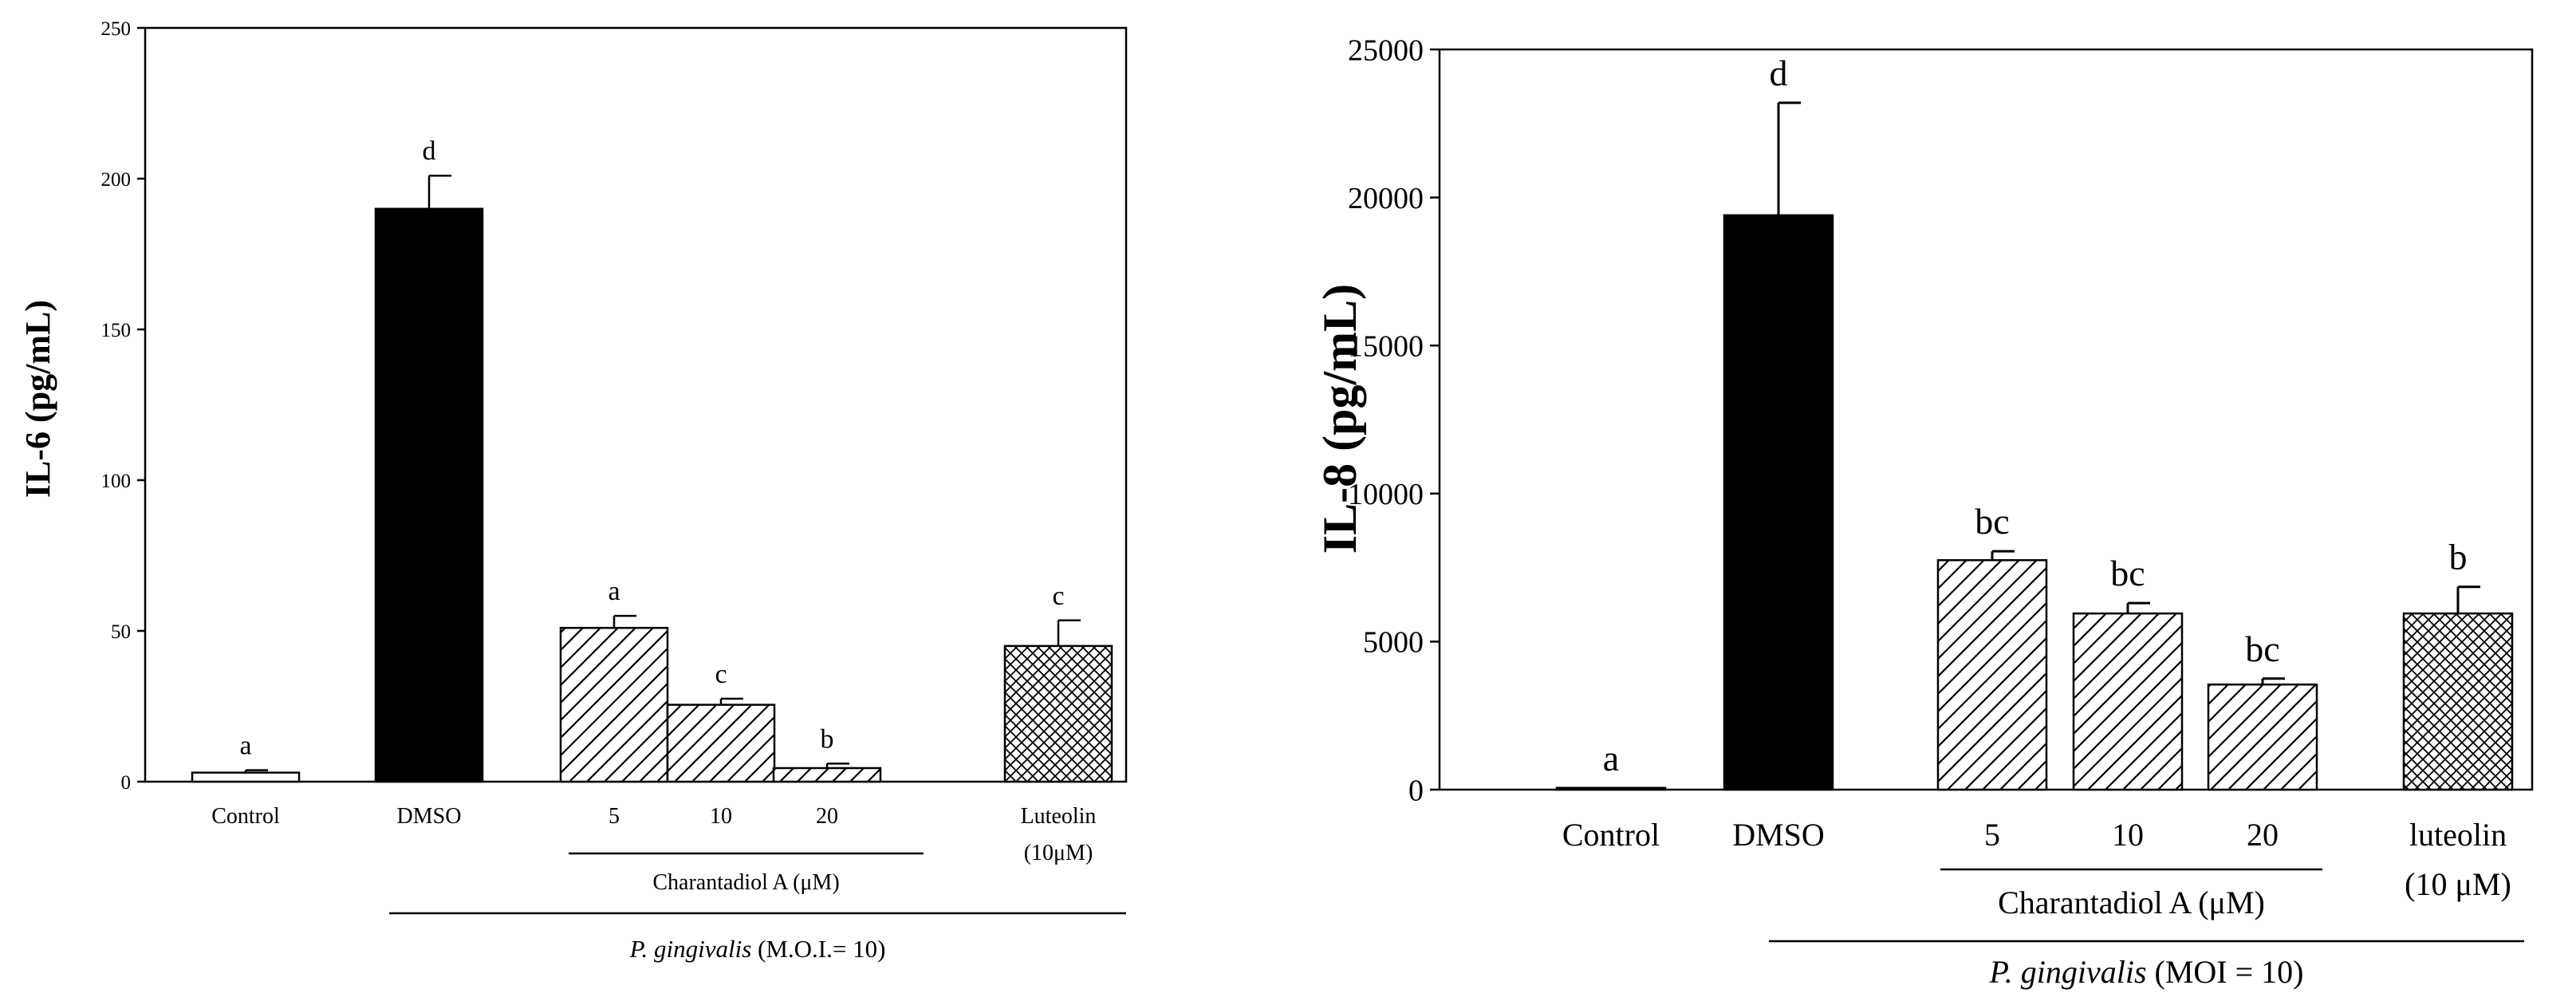 The width and height of the screenshot is (2576, 1001). Describe the element at coordinates (2225, 972) in the screenshot. I see `group-label-pgingivalis-moi: (MOI = 10)` at that location.